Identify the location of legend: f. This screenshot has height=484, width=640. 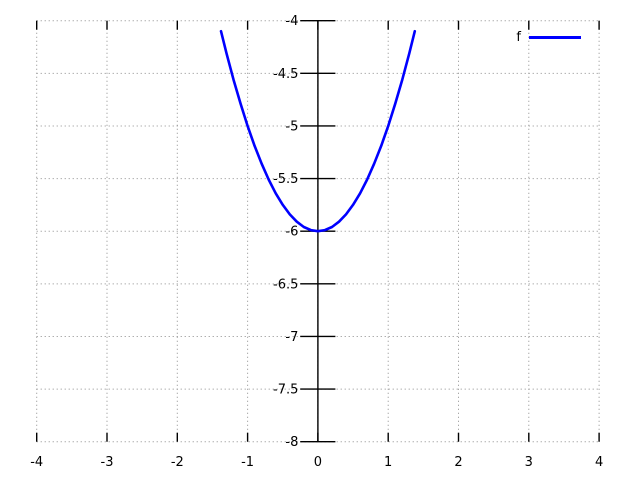
(548, 37).